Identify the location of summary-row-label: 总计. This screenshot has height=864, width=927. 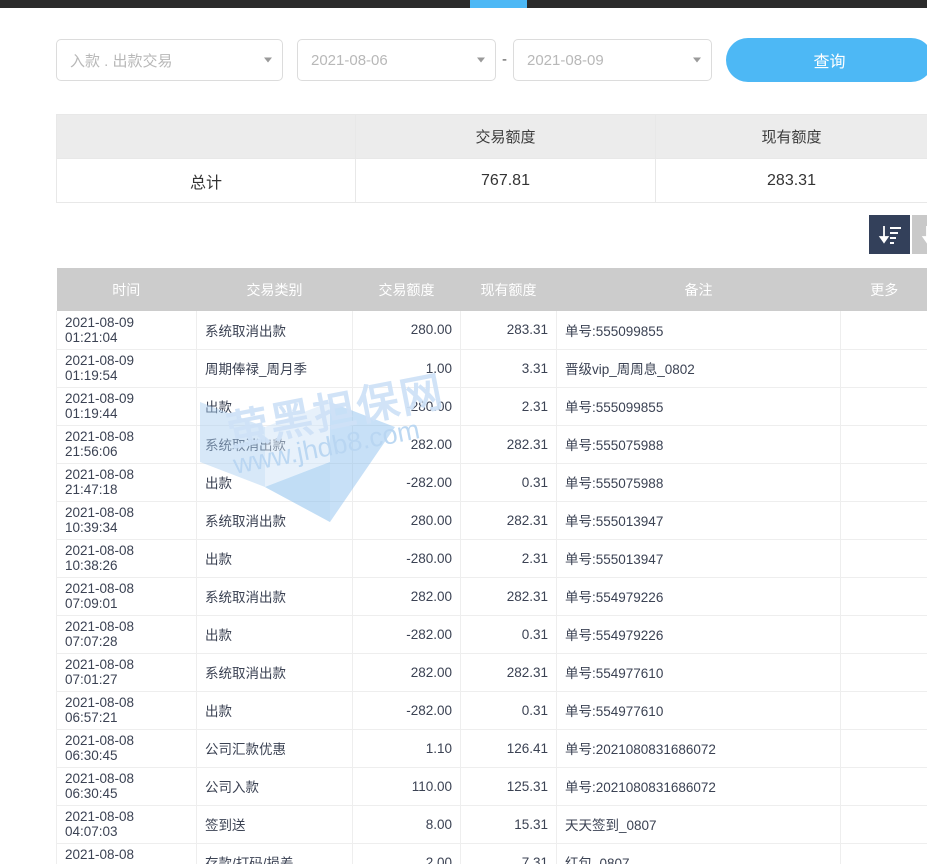
(206, 180).